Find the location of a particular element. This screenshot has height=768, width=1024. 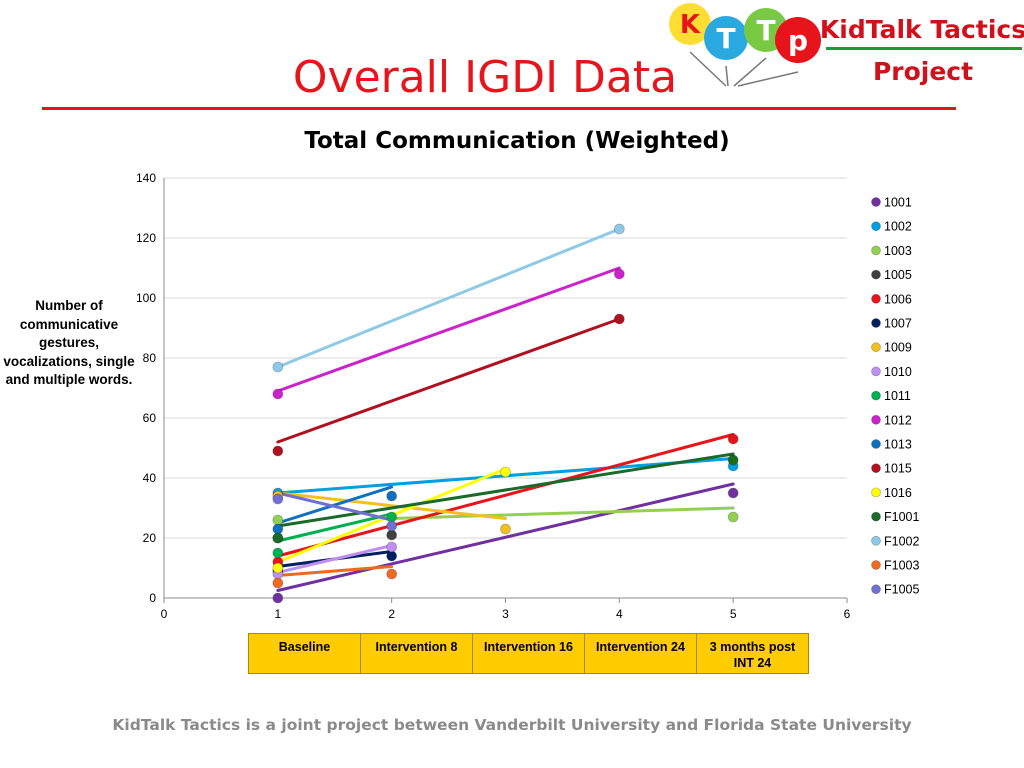

legend-label-1005: 1005 is located at coordinates (898, 275).